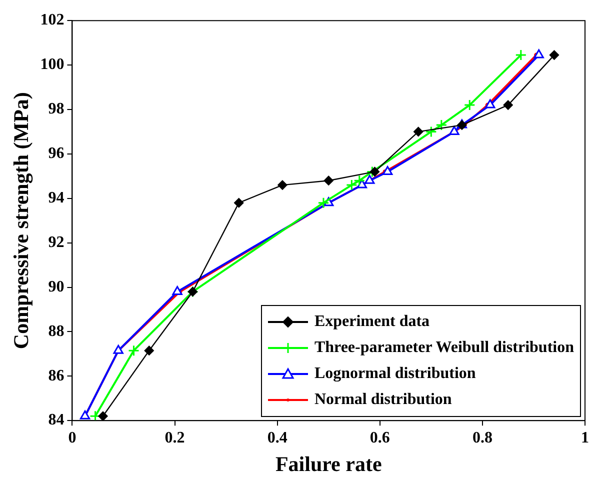 The height and width of the screenshot is (488, 600). Describe the element at coordinates (380, 437) in the screenshot. I see `x-tick-label: 0.6` at that location.